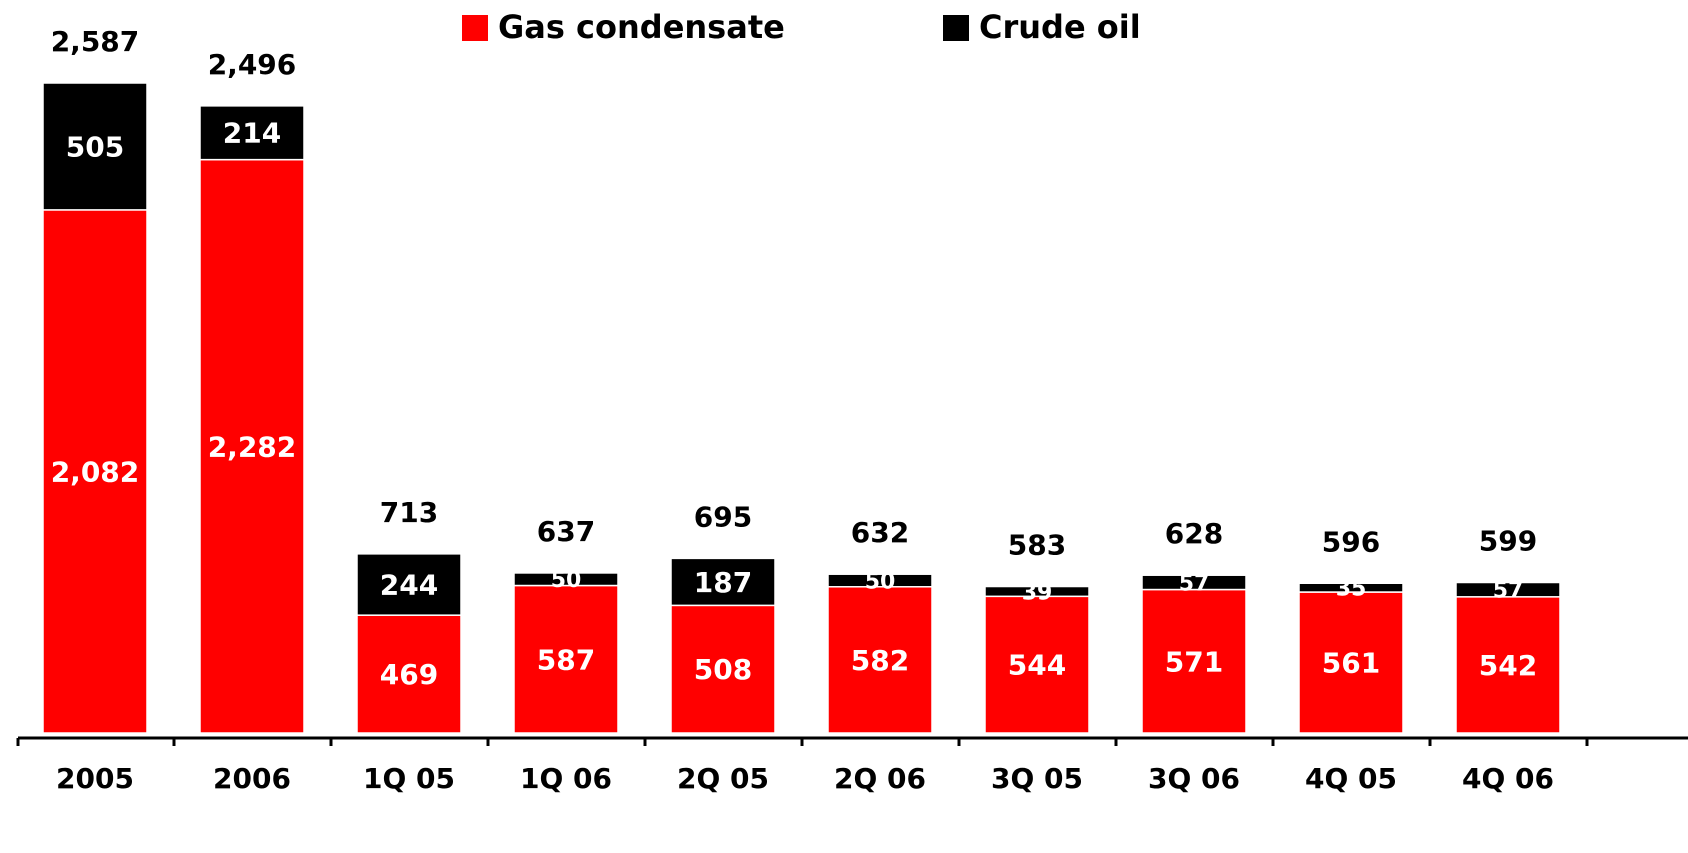 This screenshot has width=1688, height=853. Describe the element at coordinates (1508, 540) in the screenshot. I see `total-label: 599` at that location.